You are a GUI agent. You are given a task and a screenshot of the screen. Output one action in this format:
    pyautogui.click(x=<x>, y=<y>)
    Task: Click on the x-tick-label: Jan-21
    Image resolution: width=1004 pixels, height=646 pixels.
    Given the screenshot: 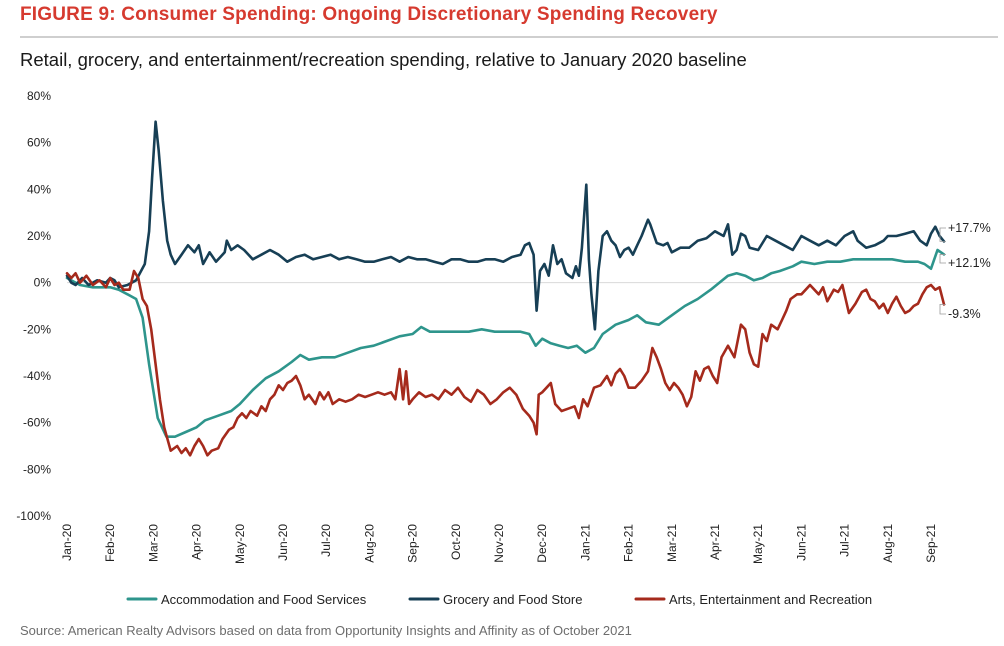 What is the action you would take?
    pyautogui.click(x=585, y=542)
    